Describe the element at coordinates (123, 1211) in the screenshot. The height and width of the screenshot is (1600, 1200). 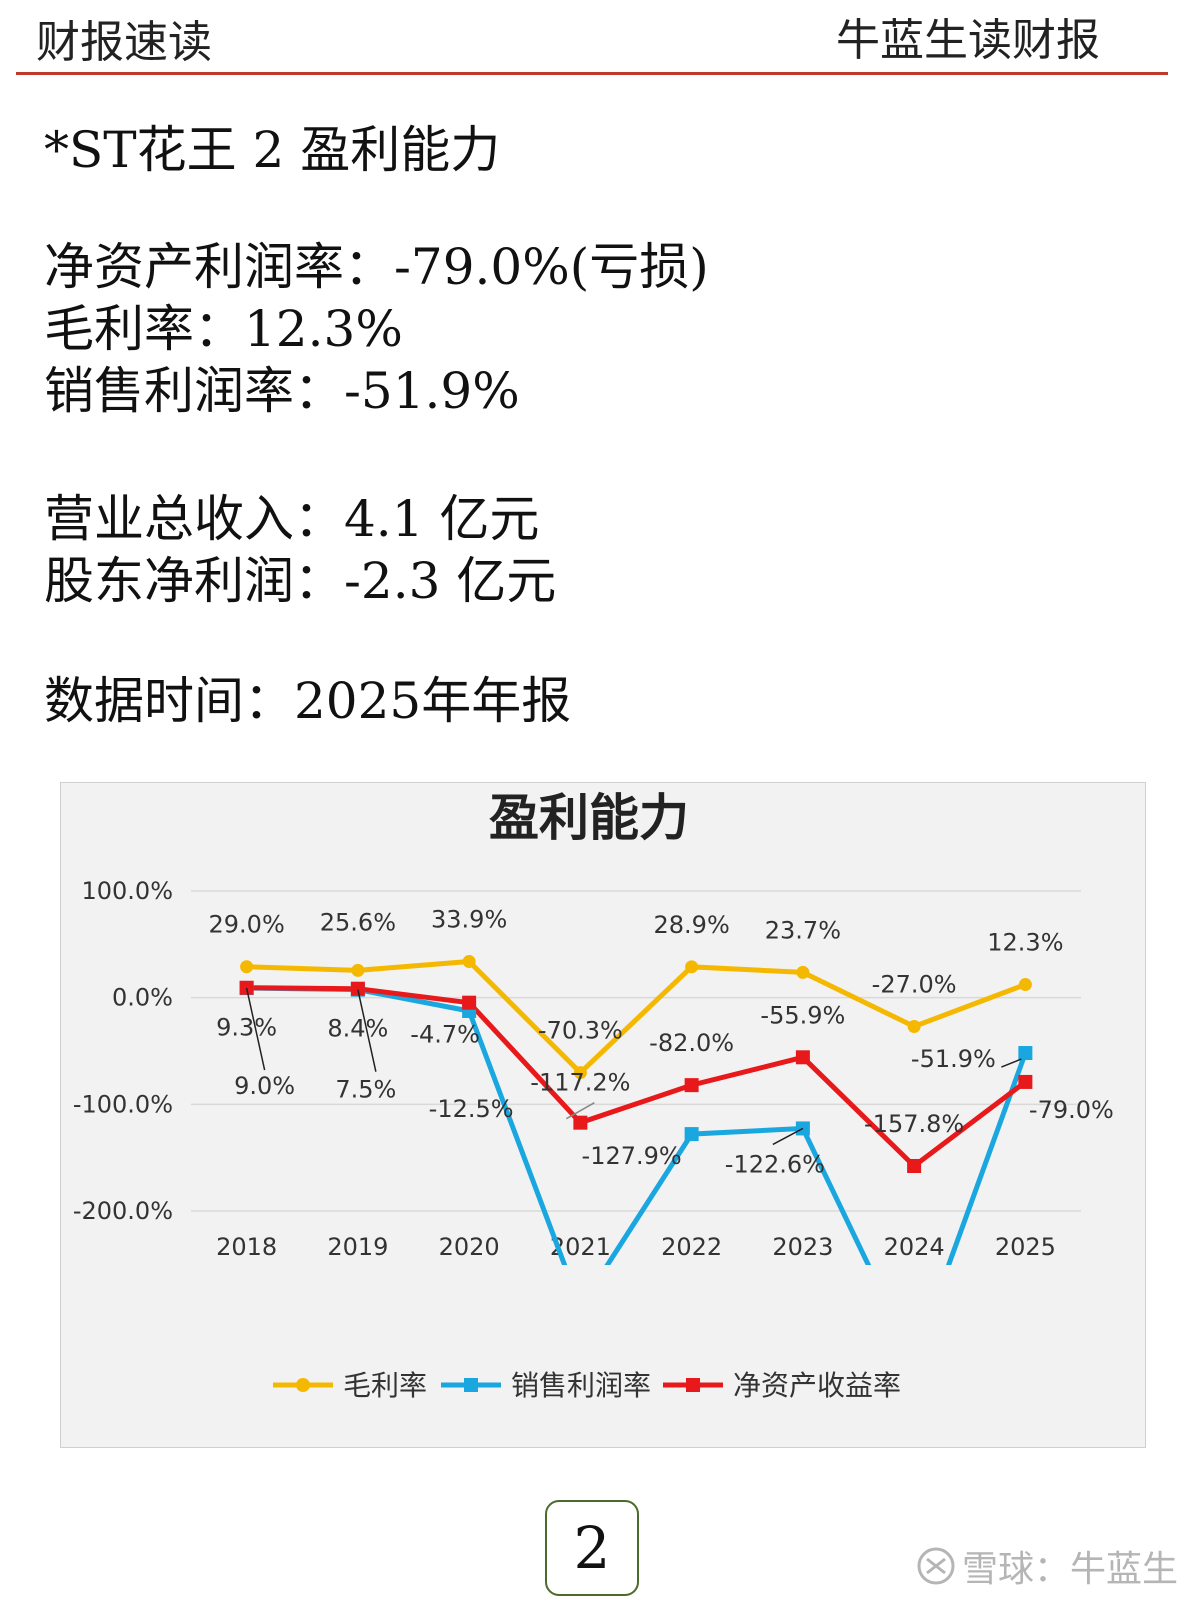
I see `y-tick-label: -200.0%` at that location.